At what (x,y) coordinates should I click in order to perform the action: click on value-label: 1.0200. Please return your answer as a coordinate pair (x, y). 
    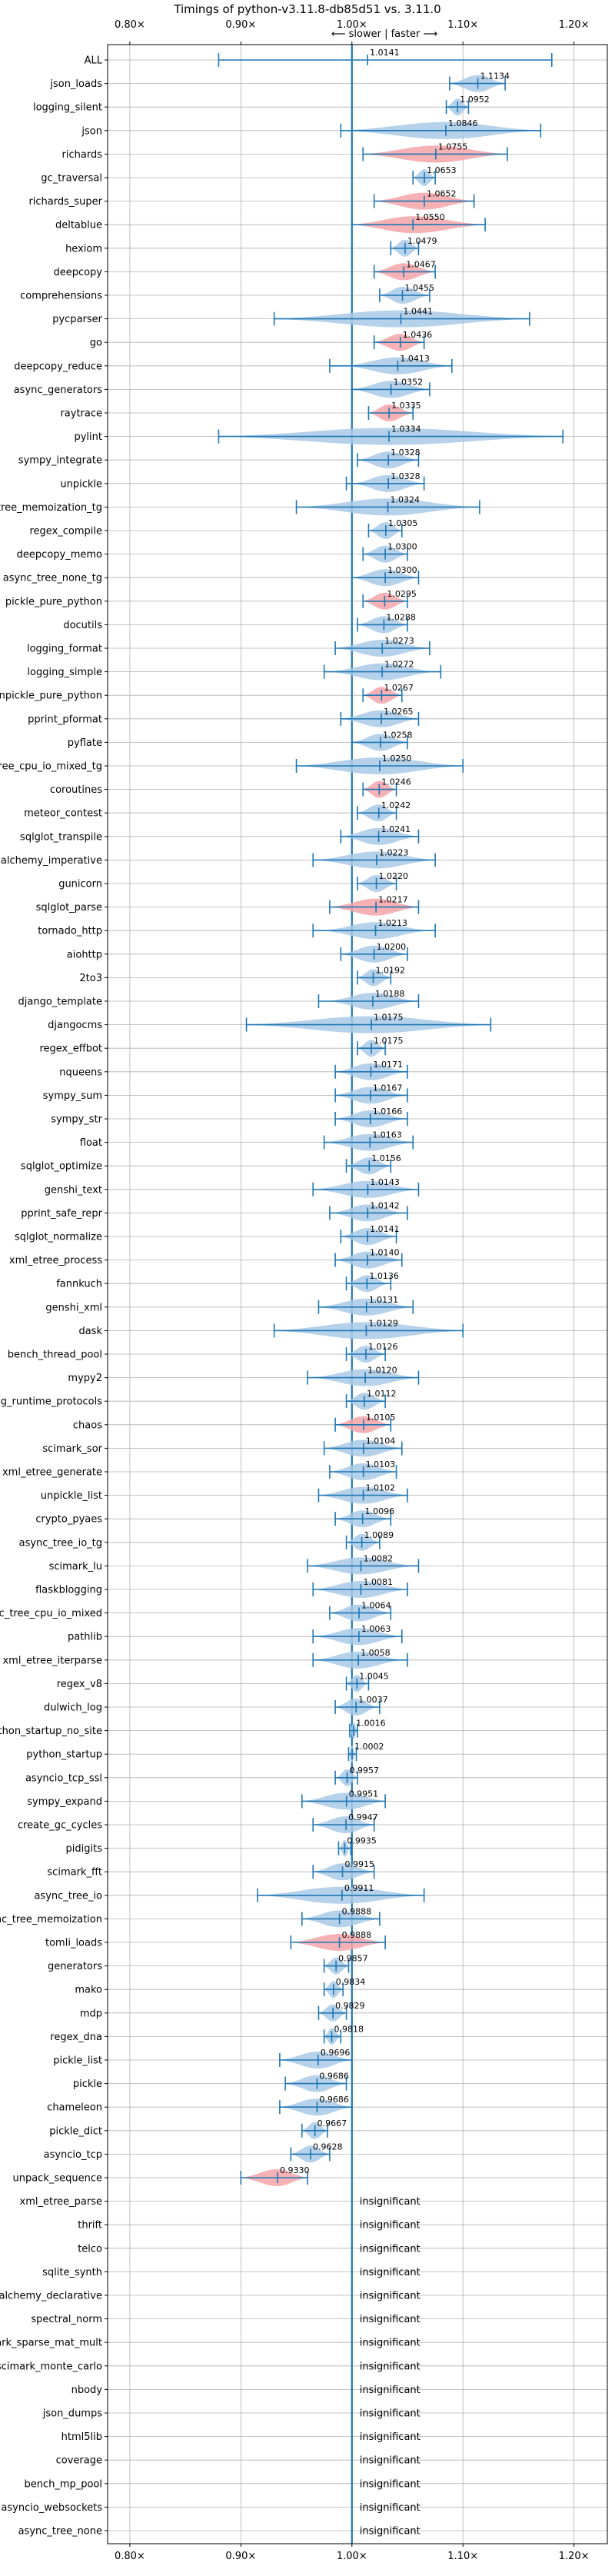
    Looking at the image, I should click on (391, 947).